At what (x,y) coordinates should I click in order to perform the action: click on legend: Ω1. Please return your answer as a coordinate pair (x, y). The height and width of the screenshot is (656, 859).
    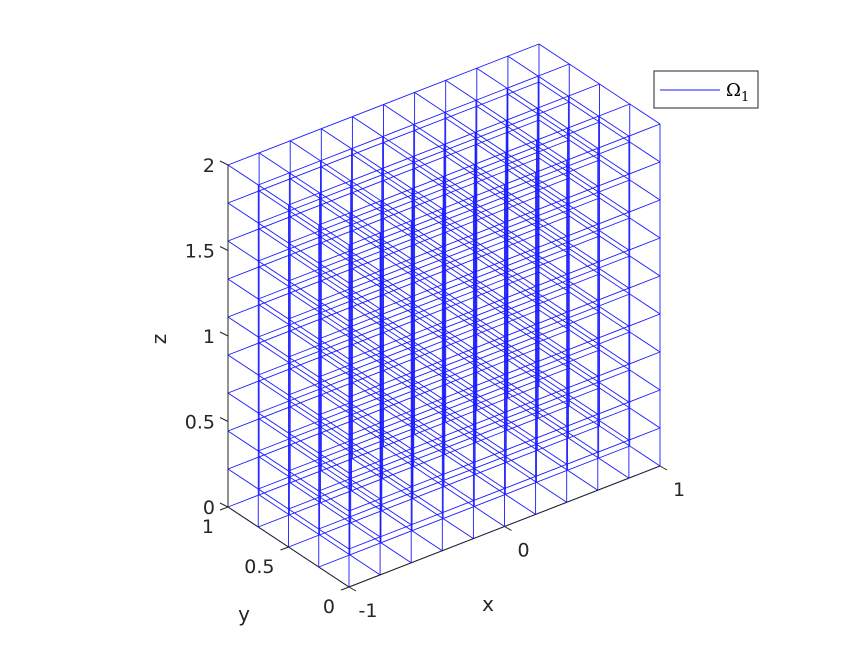
    Looking at the image, I should click on (706, 89).